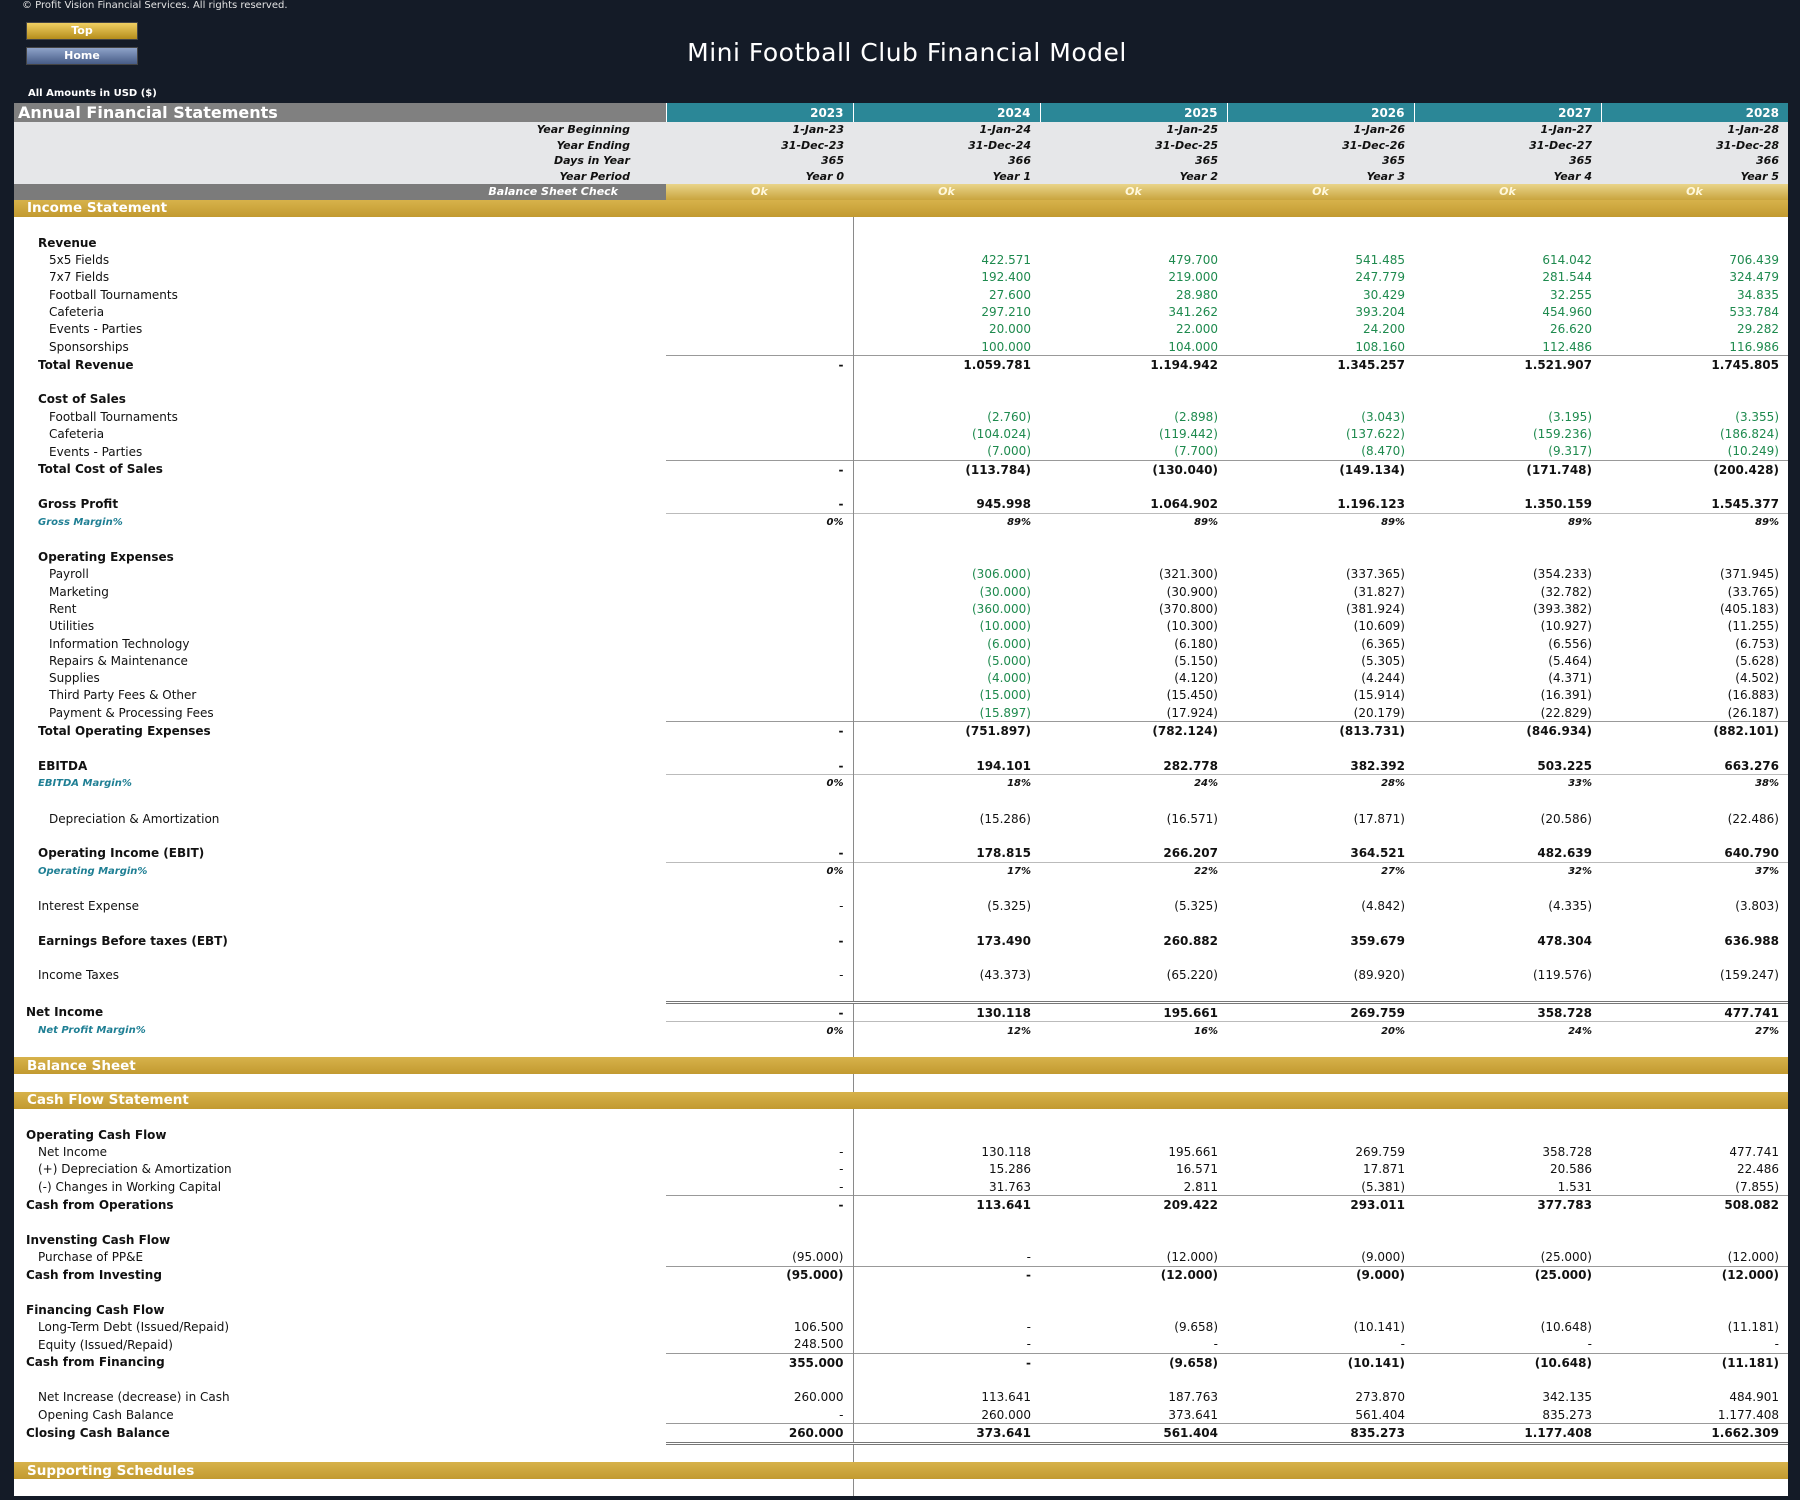  I want to click on meta-value: 1-Jan-28, so click(1694, 130).